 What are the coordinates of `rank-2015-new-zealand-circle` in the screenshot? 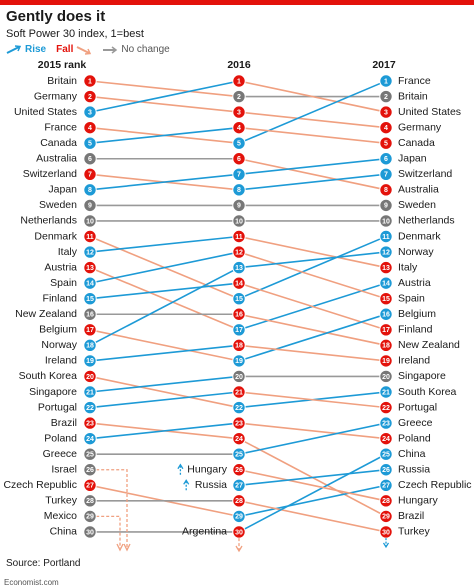 It's located at (90, 314).